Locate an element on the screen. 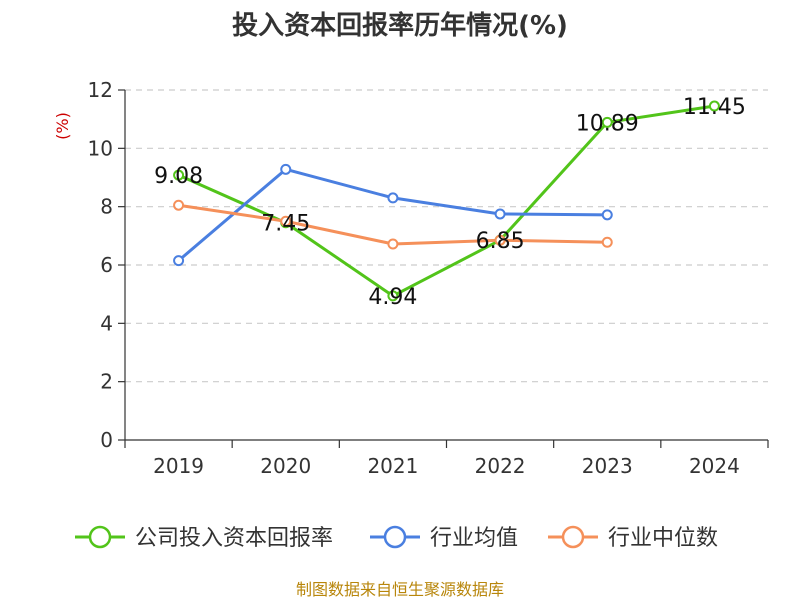 This screenshot has width=800, height=600. data-label: 4.94 is located at coordinates (392, 297).